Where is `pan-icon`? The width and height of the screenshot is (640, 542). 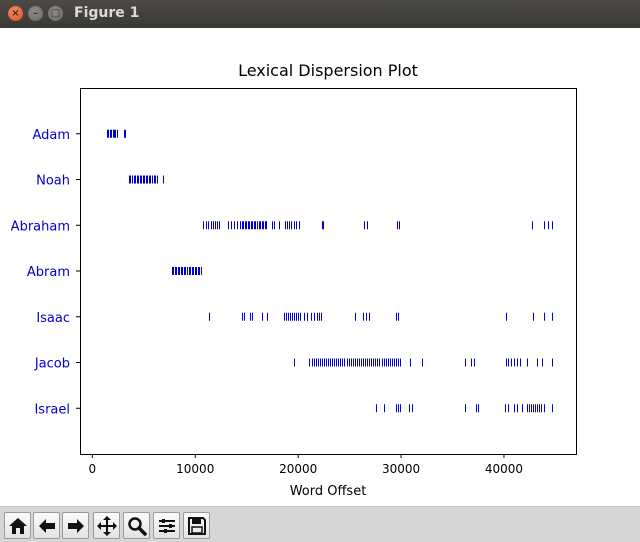
pan-icon is located at coordinates (107, 526).